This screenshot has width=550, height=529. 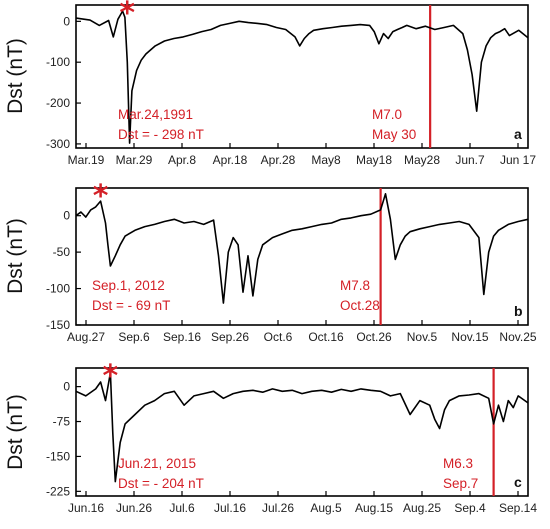 I want to click on x-tick-label: Aug.15, so click(x=374, y=508).